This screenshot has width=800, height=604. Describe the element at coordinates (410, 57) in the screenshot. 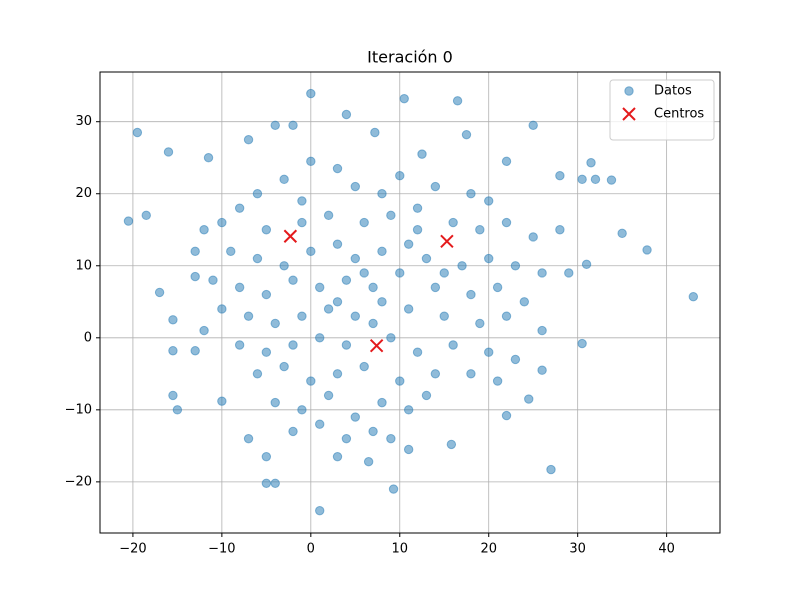

I see `chart-title: Iteración 0` at that location.